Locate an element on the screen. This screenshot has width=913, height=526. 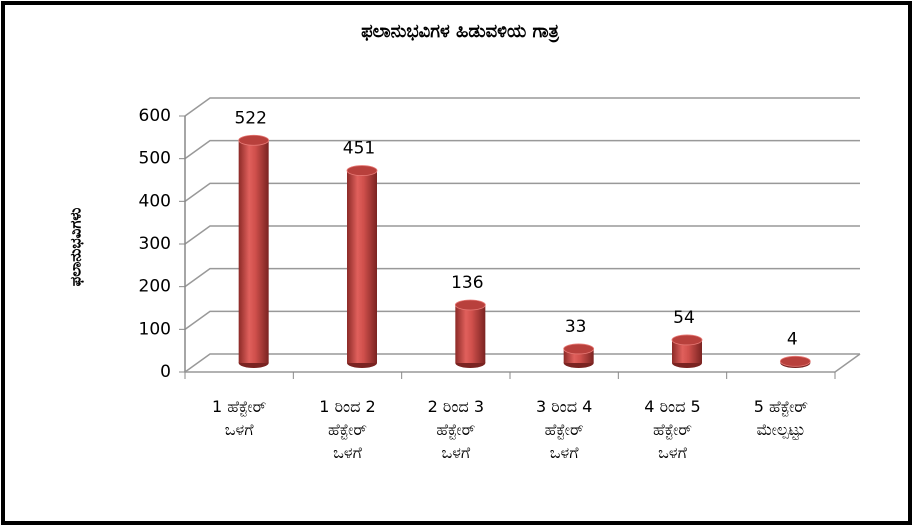
y-tick-label: 500 is located at coordinates (155, 159).